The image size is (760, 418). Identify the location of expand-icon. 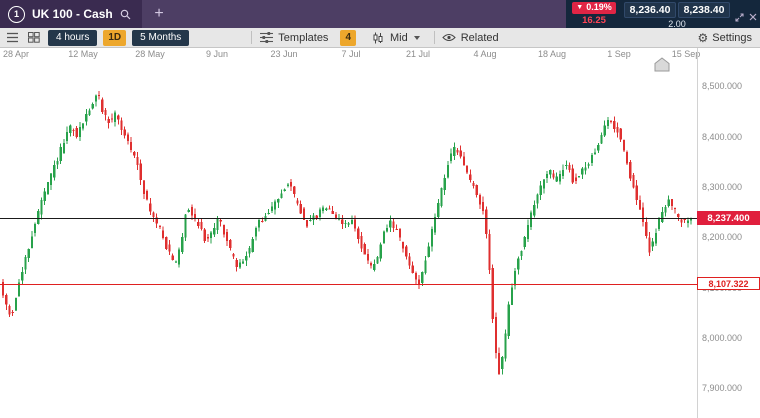
(739, 17).